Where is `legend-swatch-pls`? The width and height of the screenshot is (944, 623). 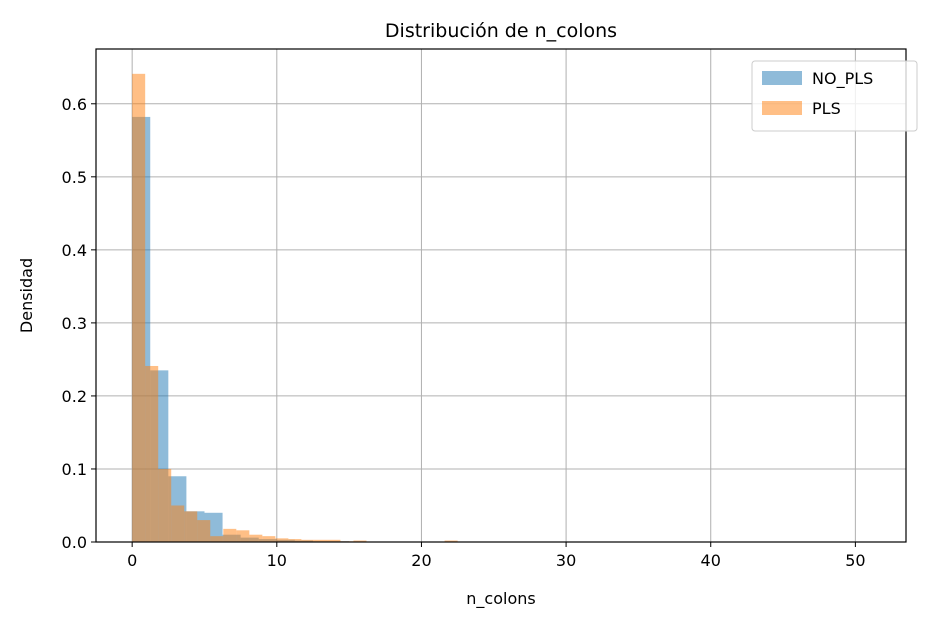
legend-swatch-pls is located at coordinates (782, 108).